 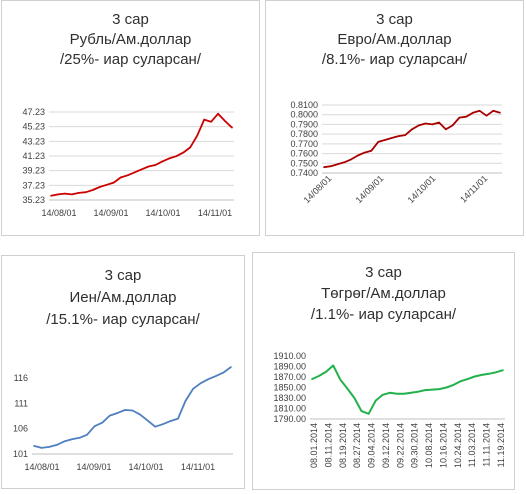 I want to click on y-tick-label: 1790.00, so click(x=289, y=419).